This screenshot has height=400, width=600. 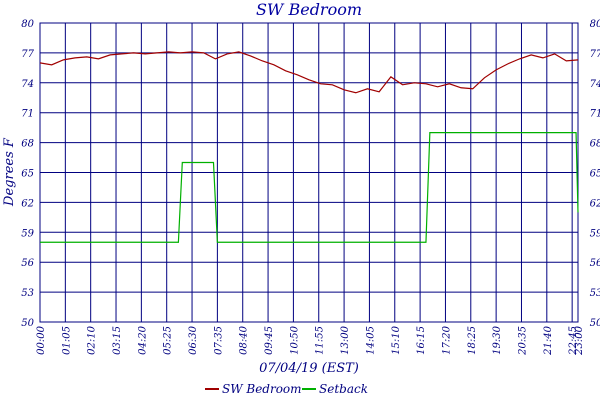 What do you see at coordinates (9, 172) in the screenshot?
I see `y-axis-label: Degrees F` at bounding box center [9, 172].